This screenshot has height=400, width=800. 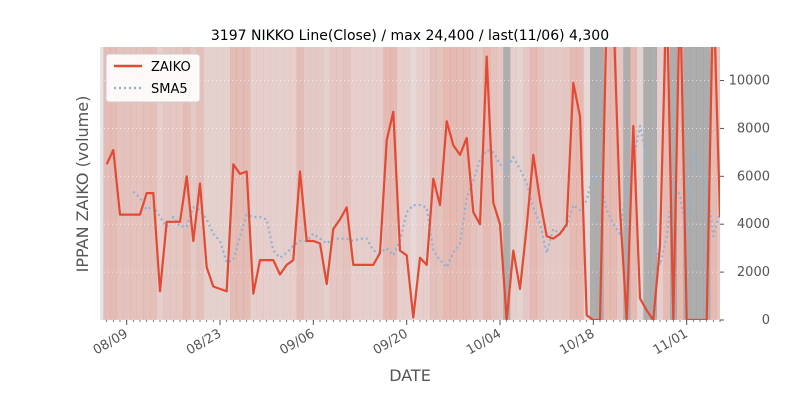 I want to click on x-tick-label: 11/01, so click(x=671, y=342).